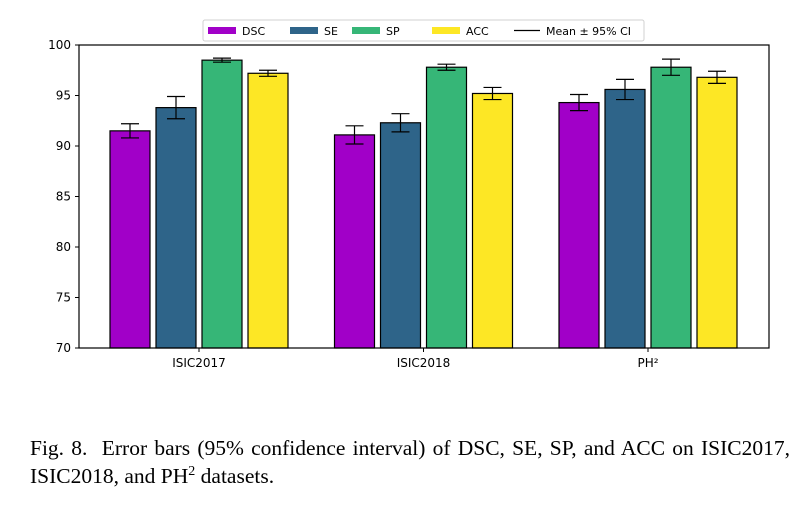 Image resolution: width=805 pixels, height=514 pixels. What do you see at coordinates (400, 123) in the screenshot?
I see `errorbar-se-isic2018` at bounding box center [400, 123].